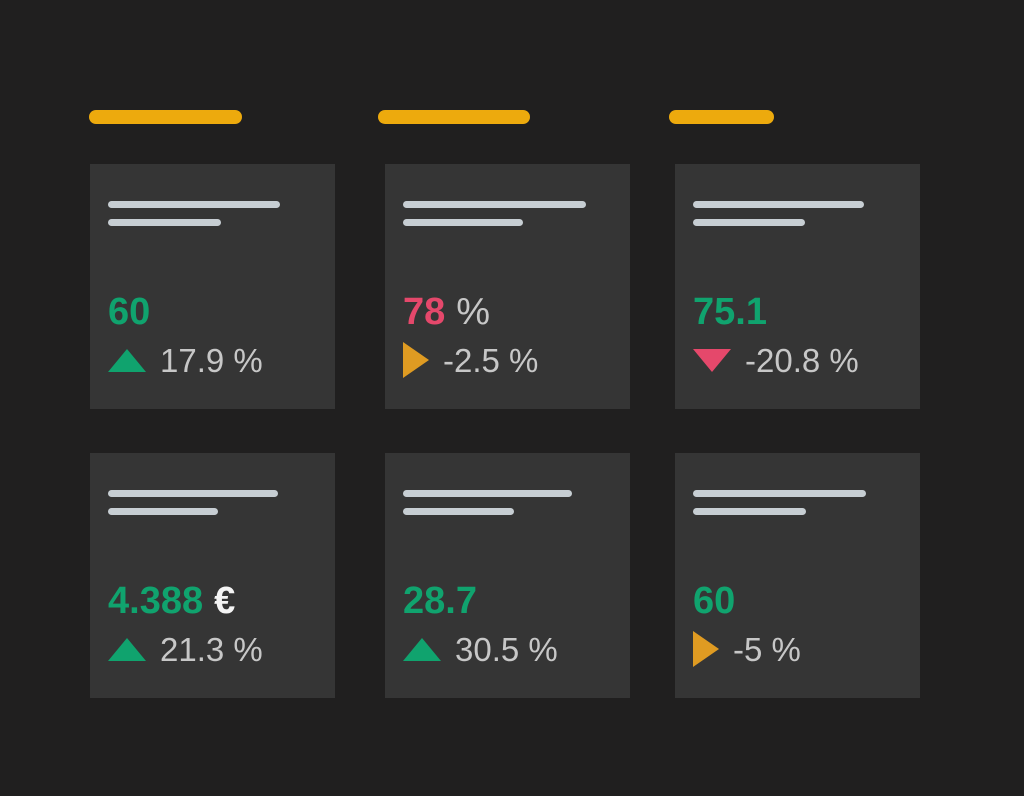  I want to click on kpi-trend-row: 30.5 %, so click(507, 649).